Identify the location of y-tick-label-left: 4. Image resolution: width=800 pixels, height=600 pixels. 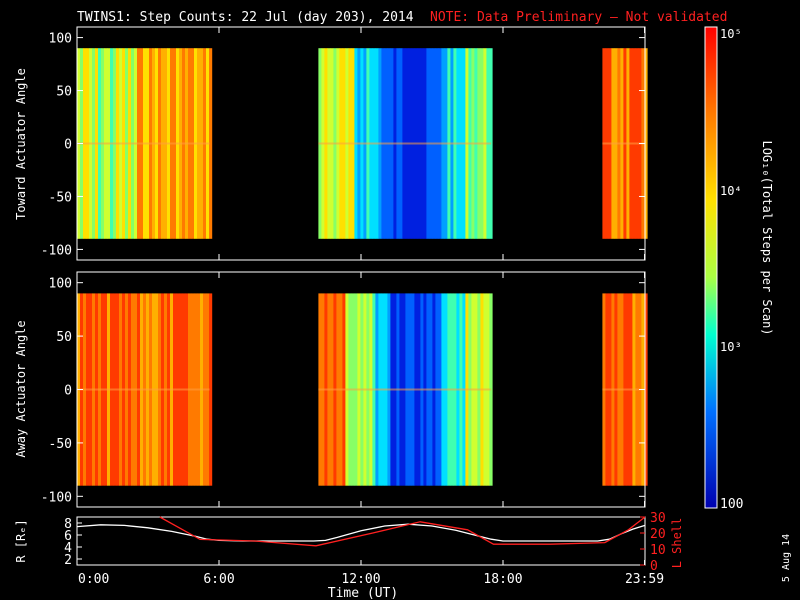
(68, 548).